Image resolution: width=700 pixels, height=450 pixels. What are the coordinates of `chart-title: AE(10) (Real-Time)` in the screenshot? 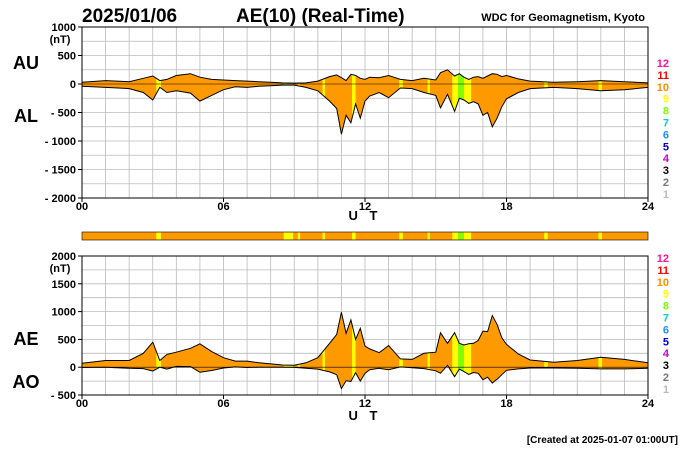 It's located at (320, 16).